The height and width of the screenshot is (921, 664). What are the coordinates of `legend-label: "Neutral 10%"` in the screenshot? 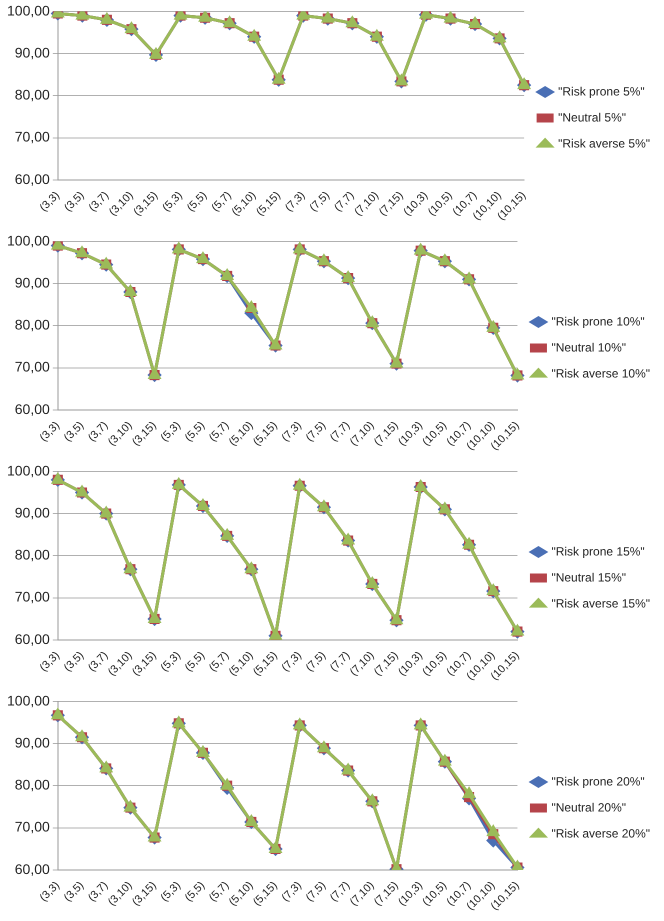 It's located at (588, 347).